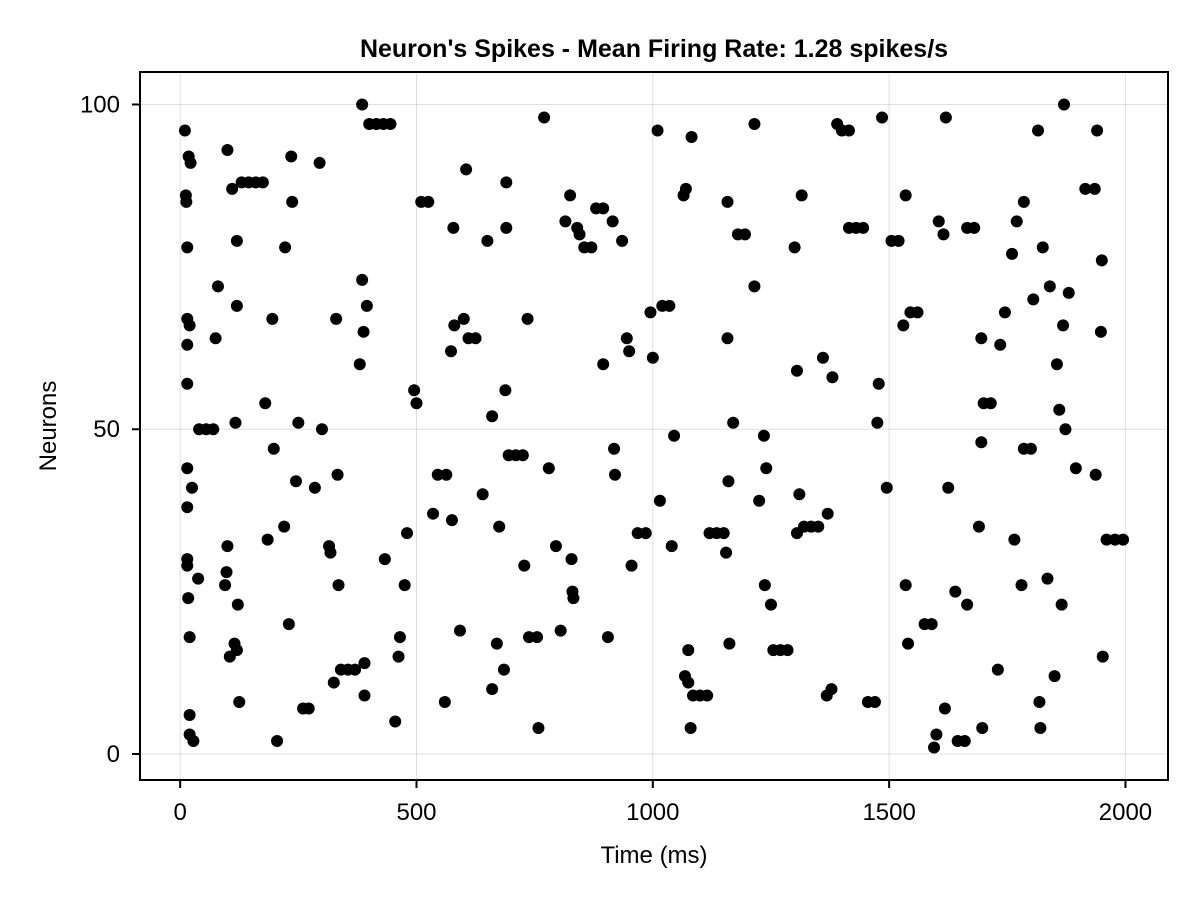 This screenshot has height=900, width=1200. Describe the element at coordinates (416, 812) in the screenshot. I see `x-tick-label-1: 500` at that location.